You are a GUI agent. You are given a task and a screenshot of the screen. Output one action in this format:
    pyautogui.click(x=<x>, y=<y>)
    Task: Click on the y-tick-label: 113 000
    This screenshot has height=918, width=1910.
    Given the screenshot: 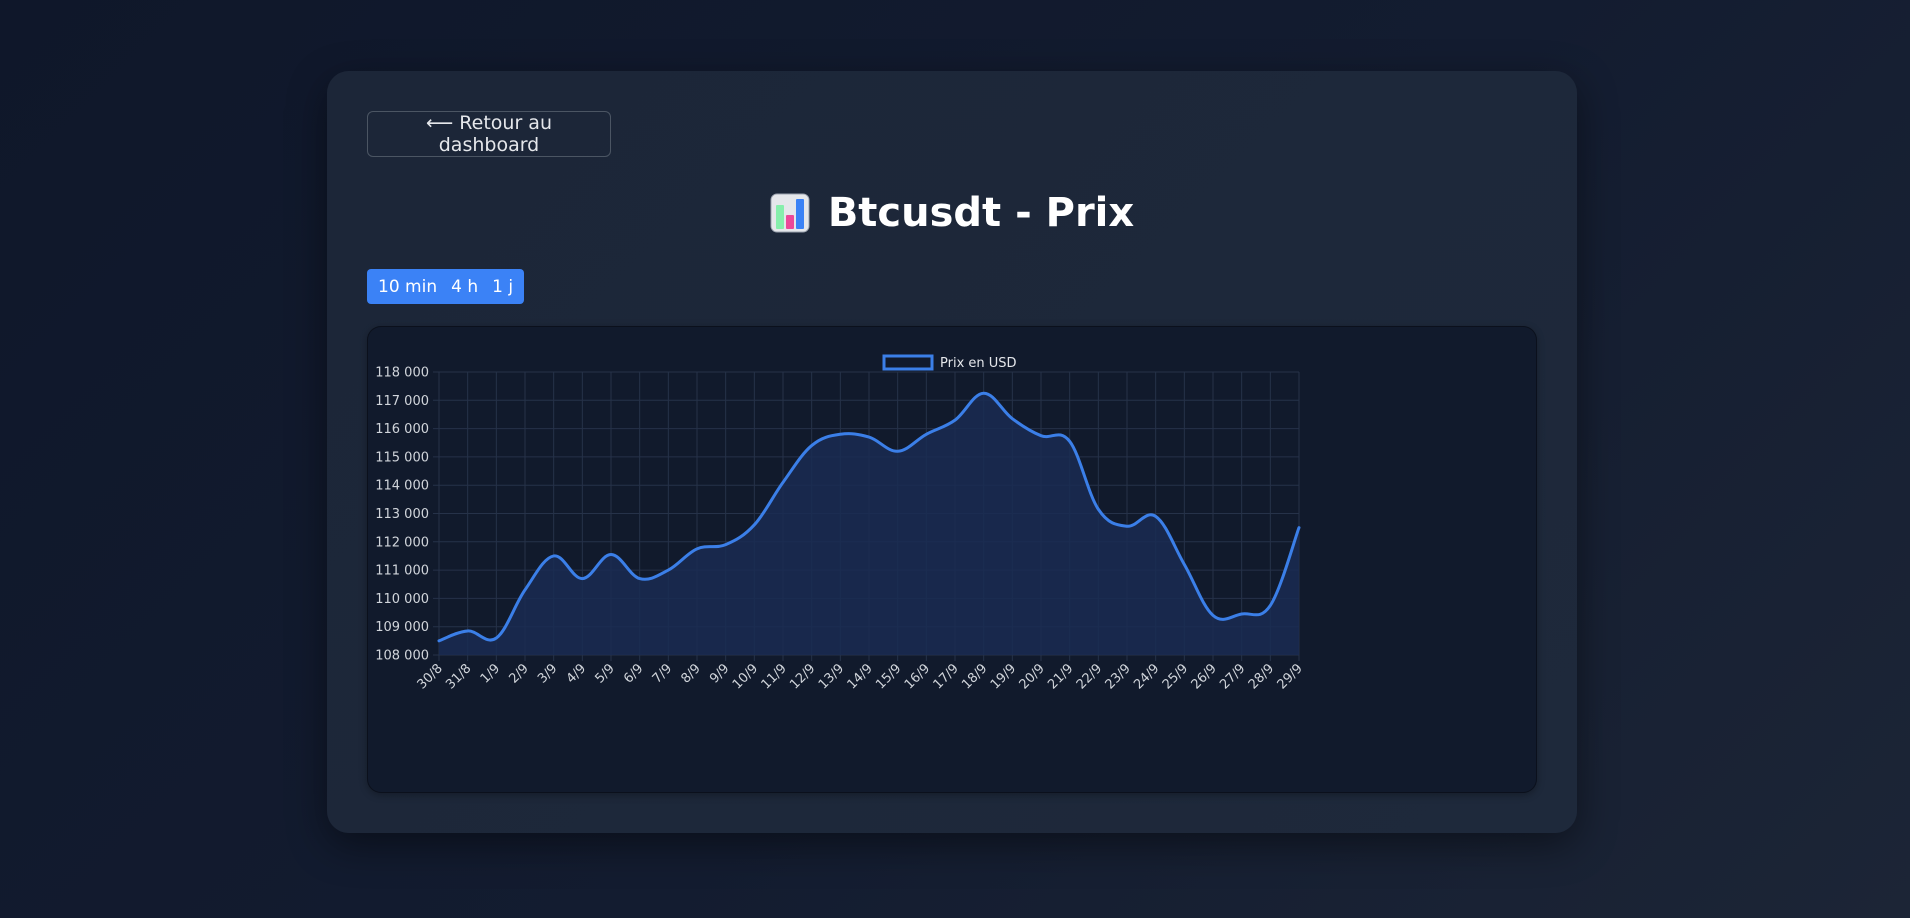 What is the action you would take?
    pyautogui.click(x=402, y=514)
    